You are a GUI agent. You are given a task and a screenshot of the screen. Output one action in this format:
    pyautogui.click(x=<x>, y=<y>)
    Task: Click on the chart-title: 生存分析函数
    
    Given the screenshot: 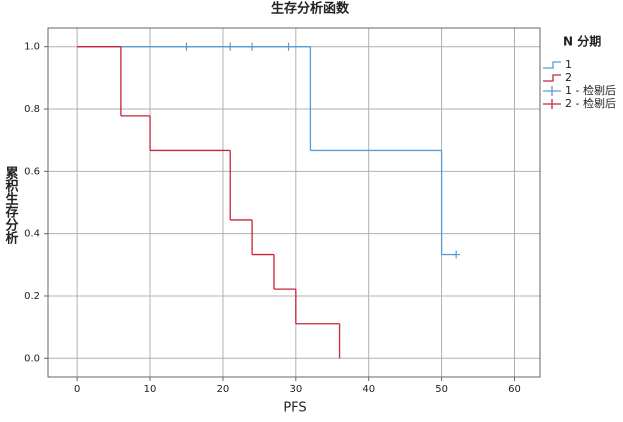 What is the action you would take?
    pyautogui.click(x=310, y=9)
    